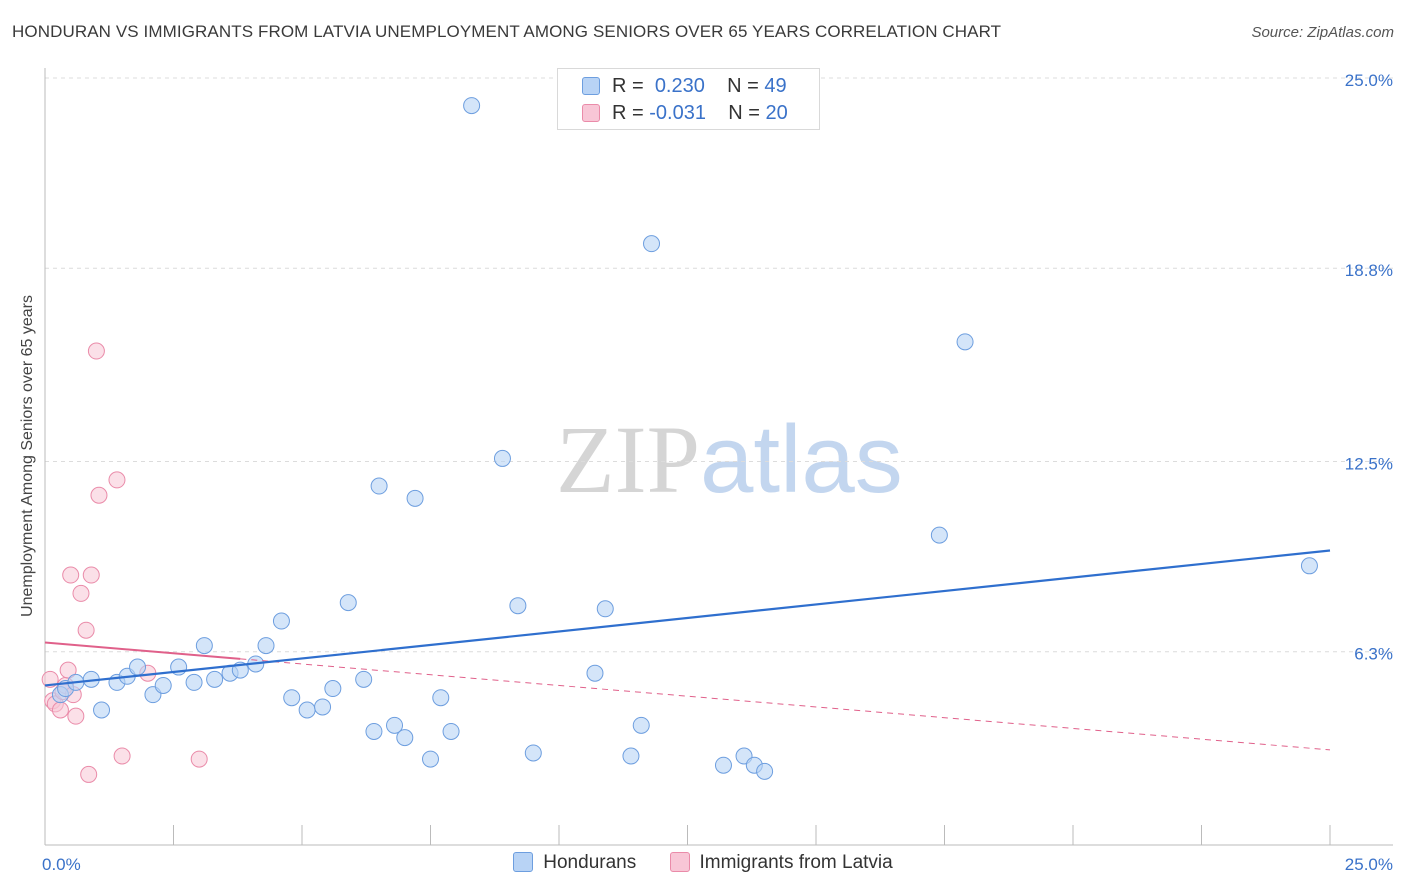 The height and width of the screenshot is (892, 1406). Describe the element at coordinates (776, 113) in the screenshot. I see `latvia-n-value: 20` at that location.